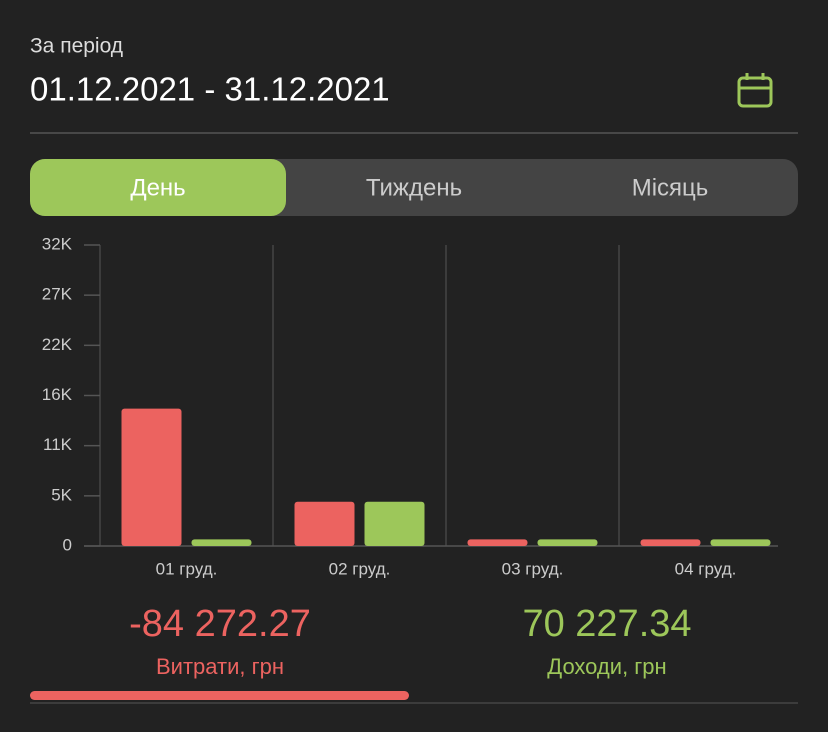  I want to click on x-tick-label: 01 груд., so click(187, 568).